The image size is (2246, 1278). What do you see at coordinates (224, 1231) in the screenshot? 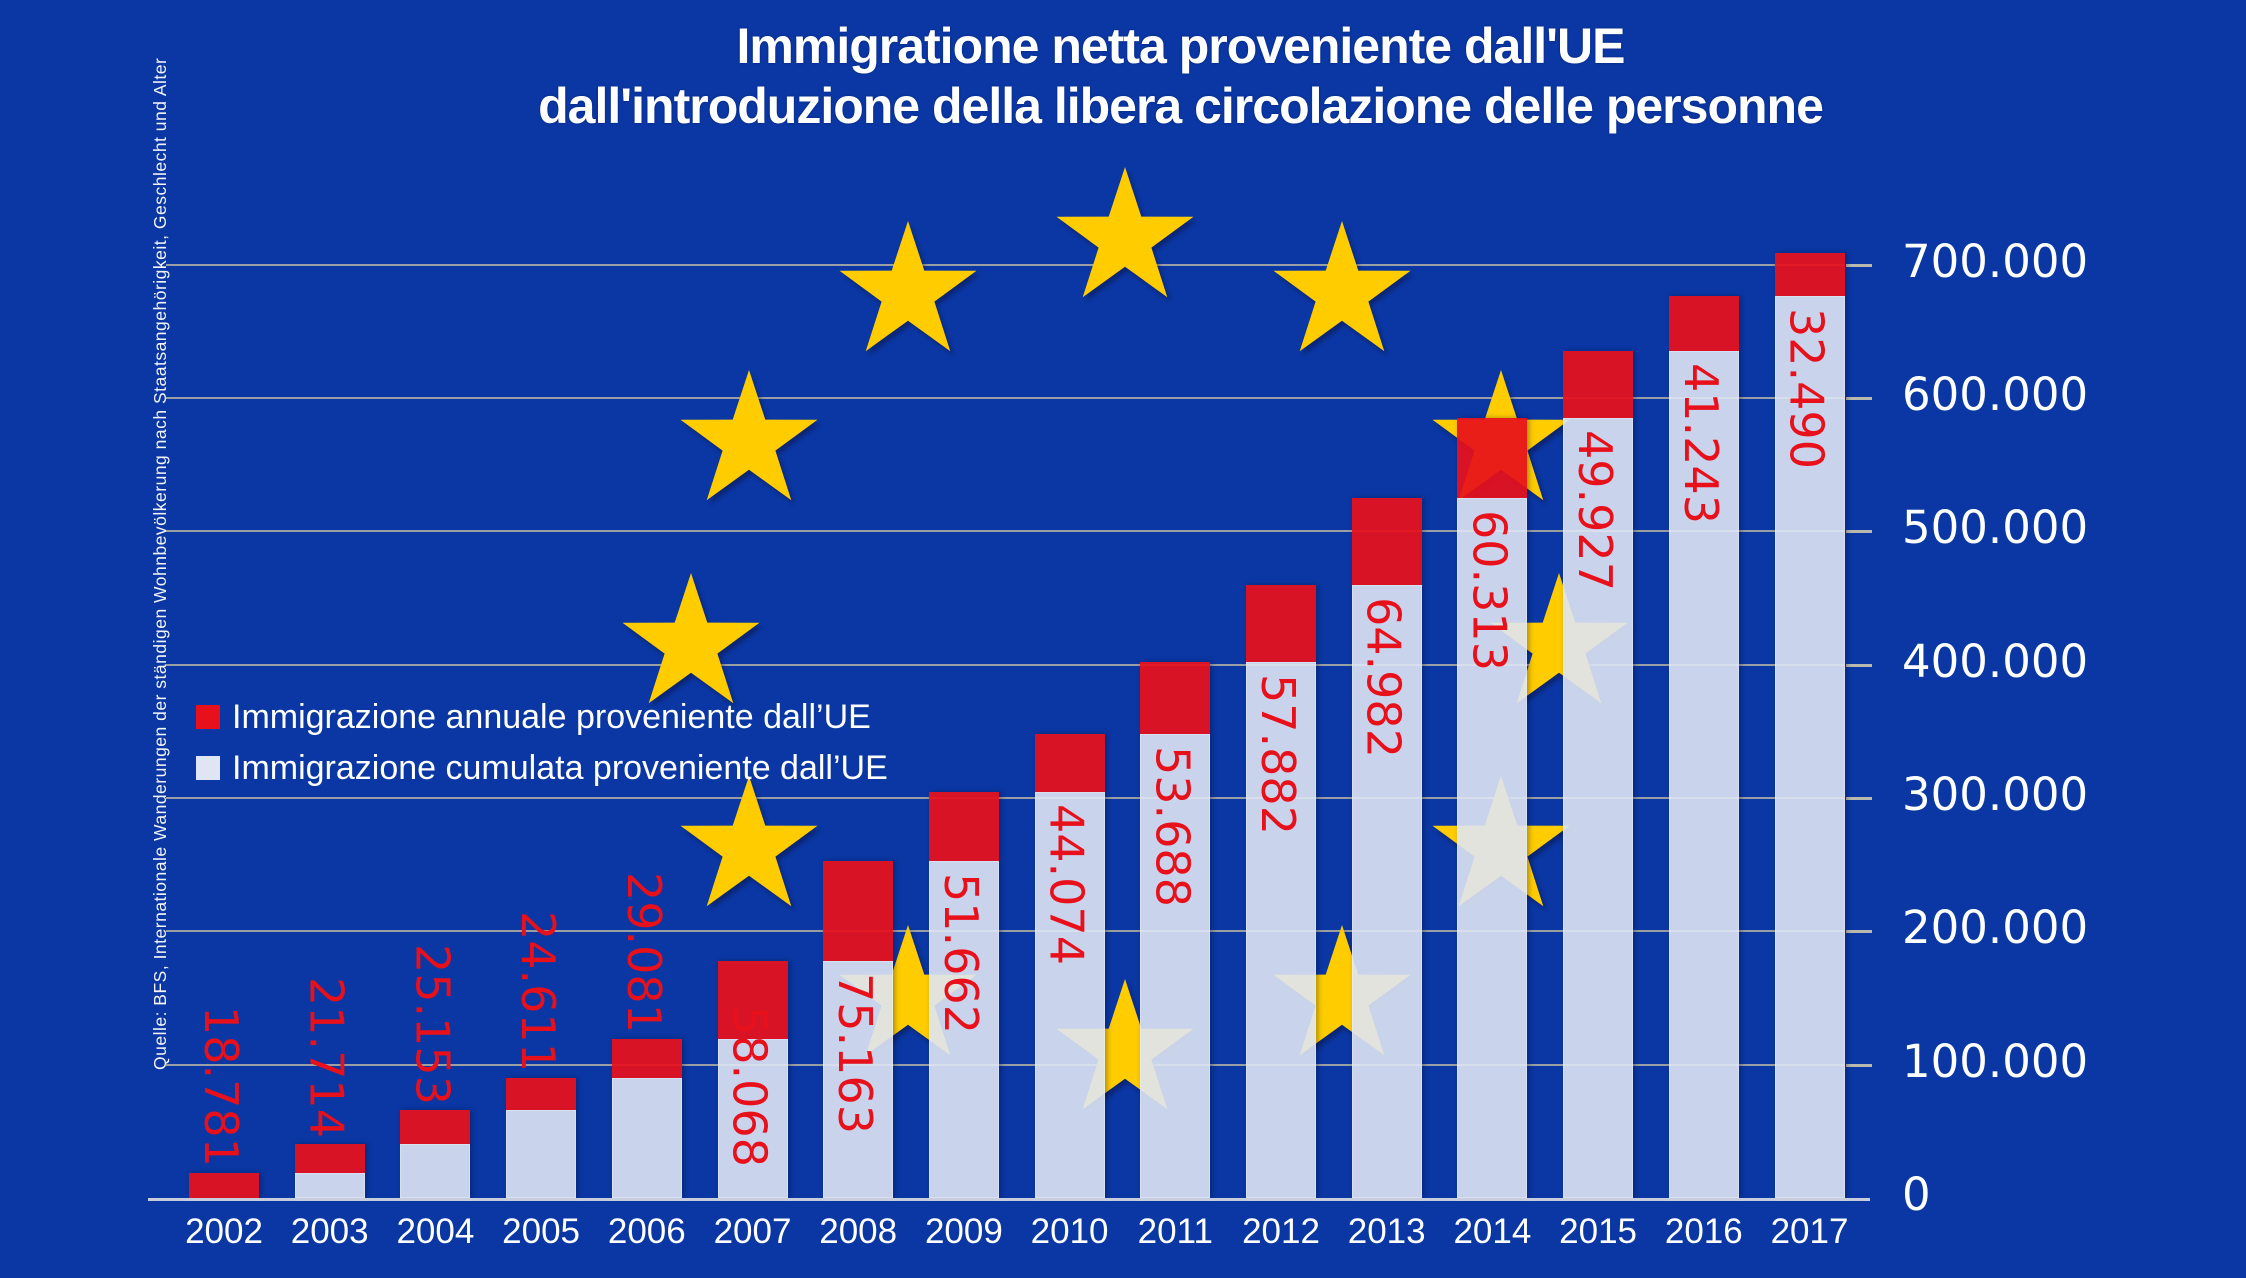
I see `x-axis-label: 2002` at bounding box center [224, 1231].